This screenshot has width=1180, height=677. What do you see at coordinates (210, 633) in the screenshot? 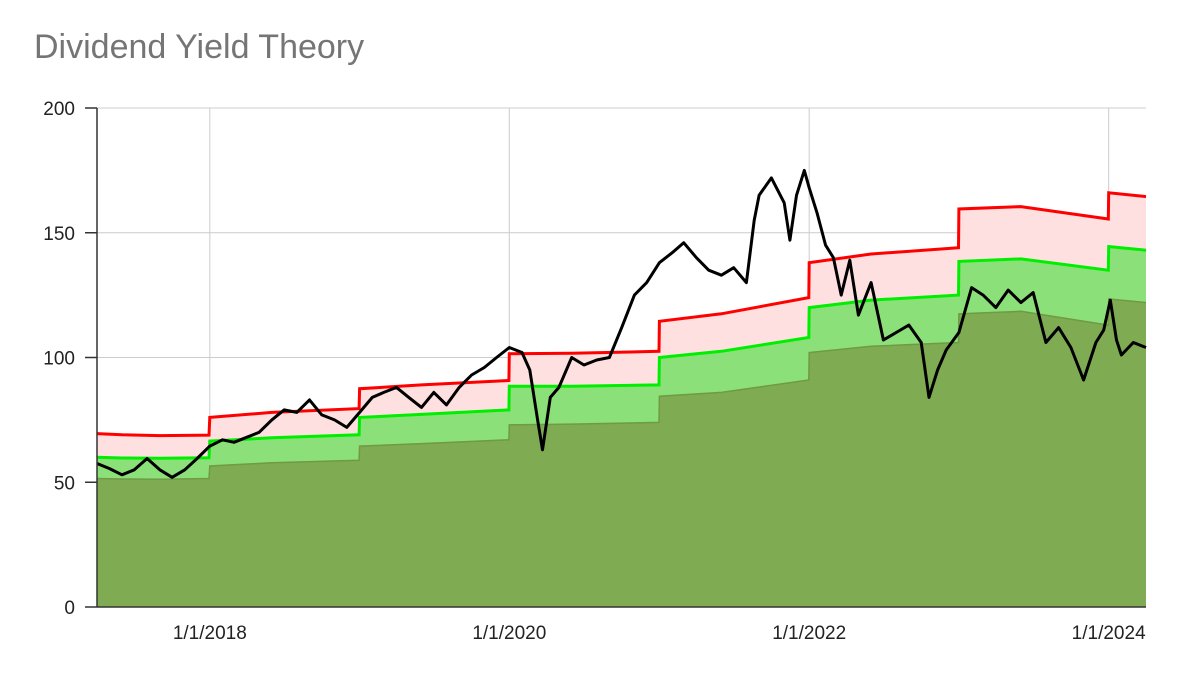
I see `x-tick-label: 1/1/2018` at bounding box center [210, 633].